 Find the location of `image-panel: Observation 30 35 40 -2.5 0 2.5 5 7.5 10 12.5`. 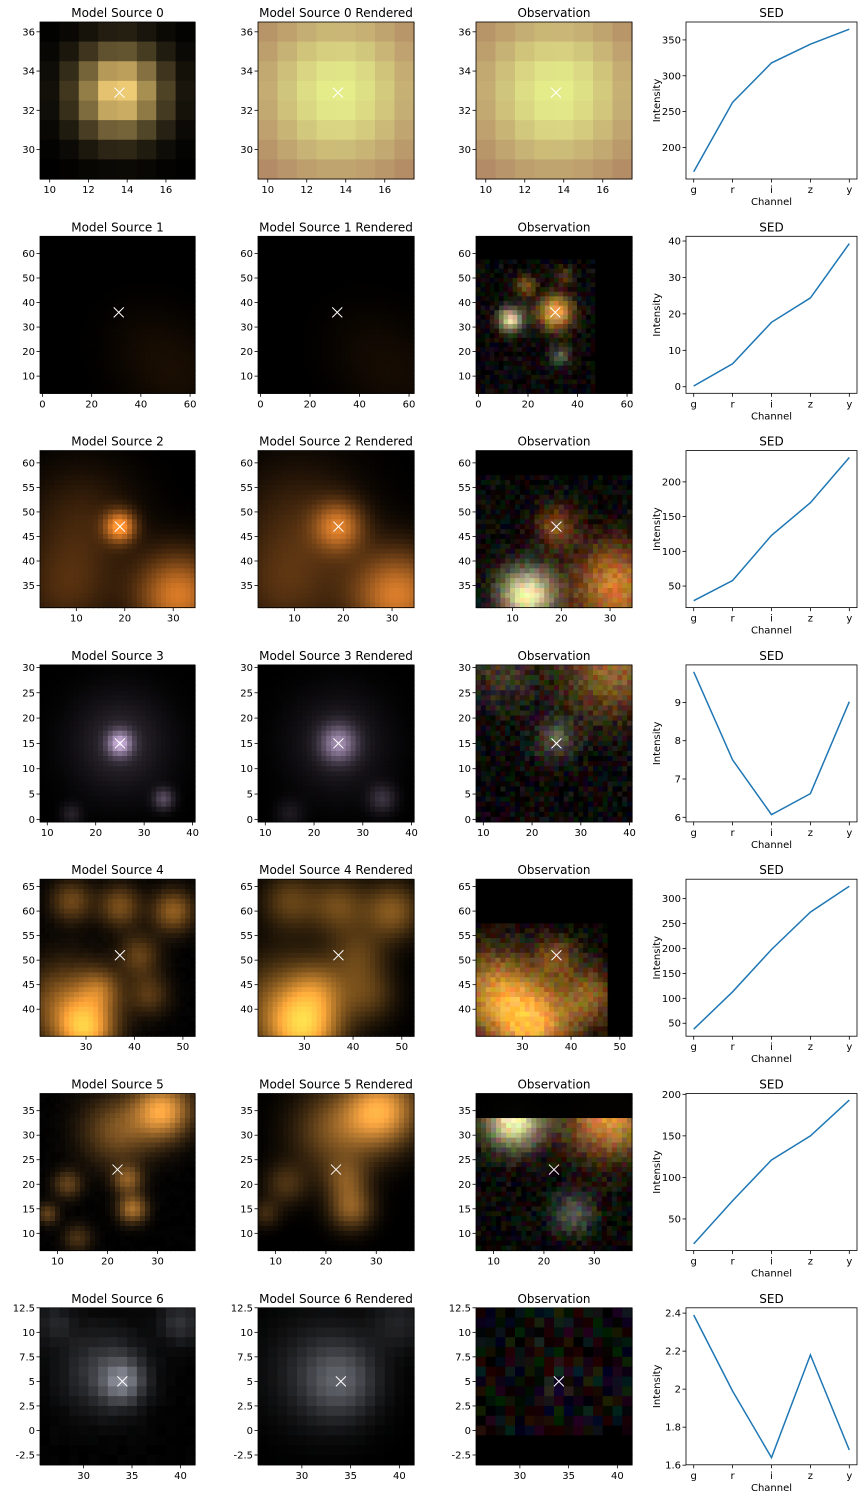

image-panel: Observation 30 35 40 -2.5 0 2.5 5 7.5 10 12.5 is located at coordinates (541, 1387).